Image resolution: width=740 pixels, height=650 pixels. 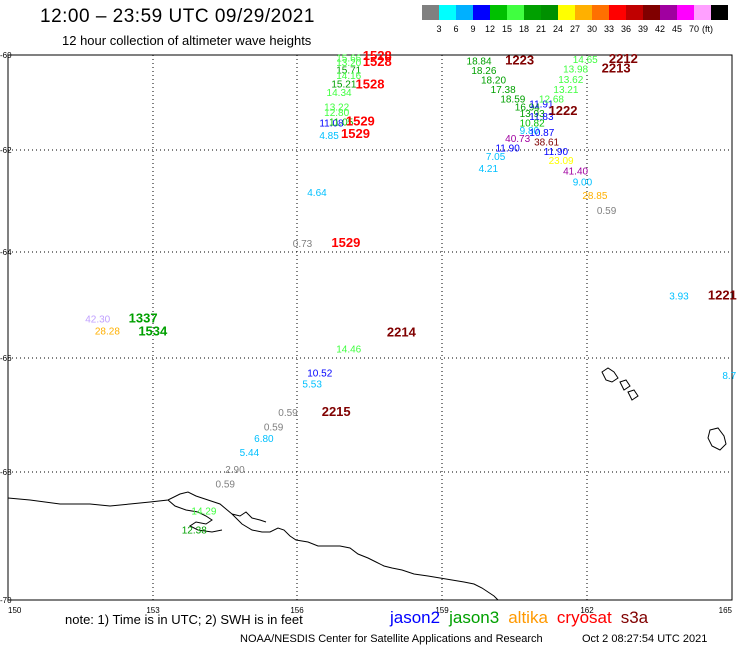 I want to click on wave-height-value: 13.22, so click(x=336, y=107).